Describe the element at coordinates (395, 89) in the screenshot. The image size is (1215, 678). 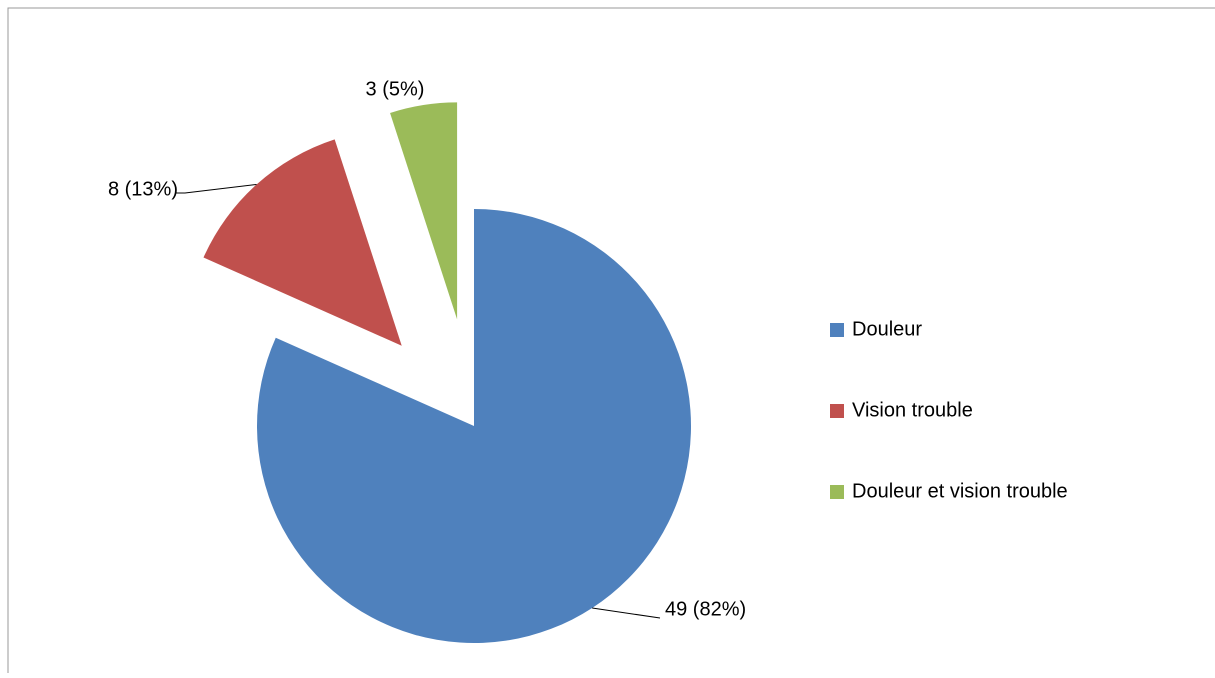
I see `data-label: 3 (5%)` at that location.